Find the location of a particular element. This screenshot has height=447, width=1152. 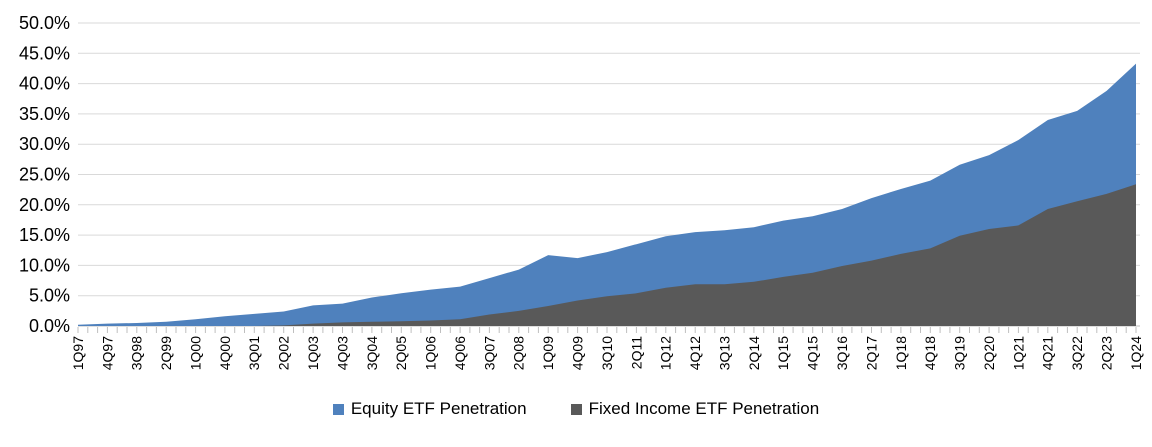

x-axis-tick-label: 2Q08 is located at coordinates (519, 353).